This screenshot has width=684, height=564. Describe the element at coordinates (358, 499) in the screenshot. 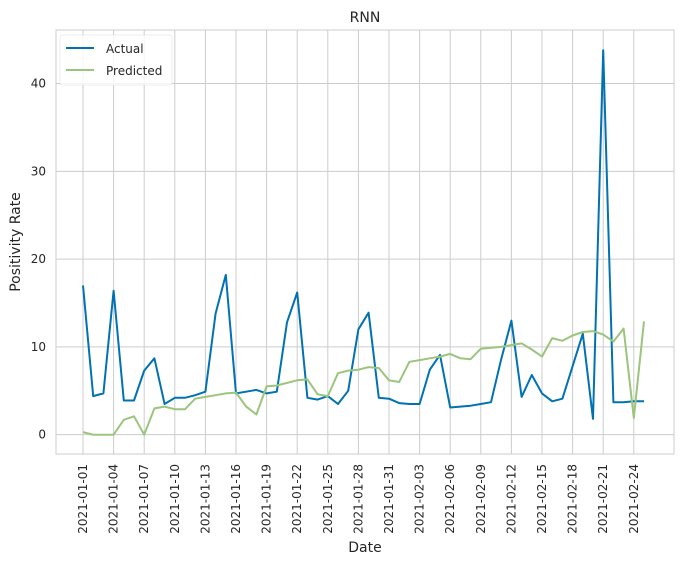

I see `x-tick-label: 2021-01-28` at that location.